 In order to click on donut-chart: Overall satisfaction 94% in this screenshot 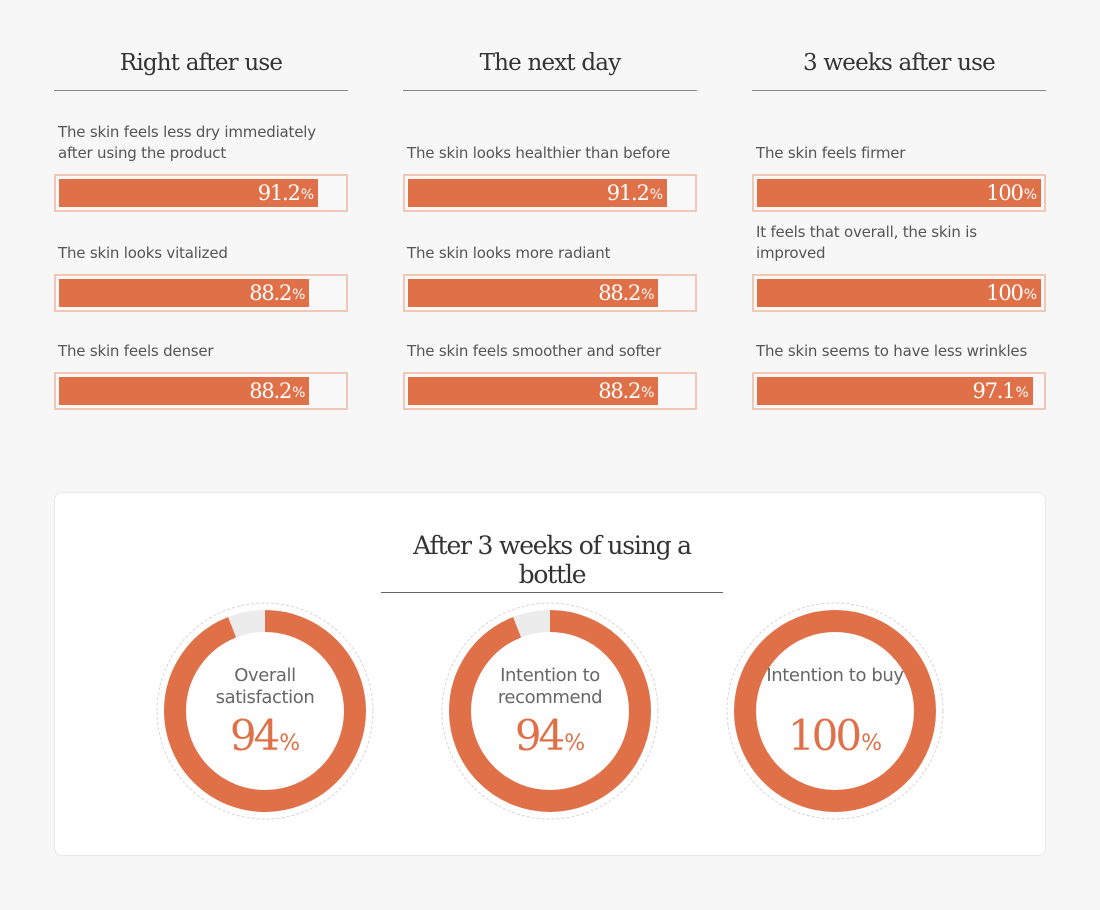, I will do `click(265, 711)`.